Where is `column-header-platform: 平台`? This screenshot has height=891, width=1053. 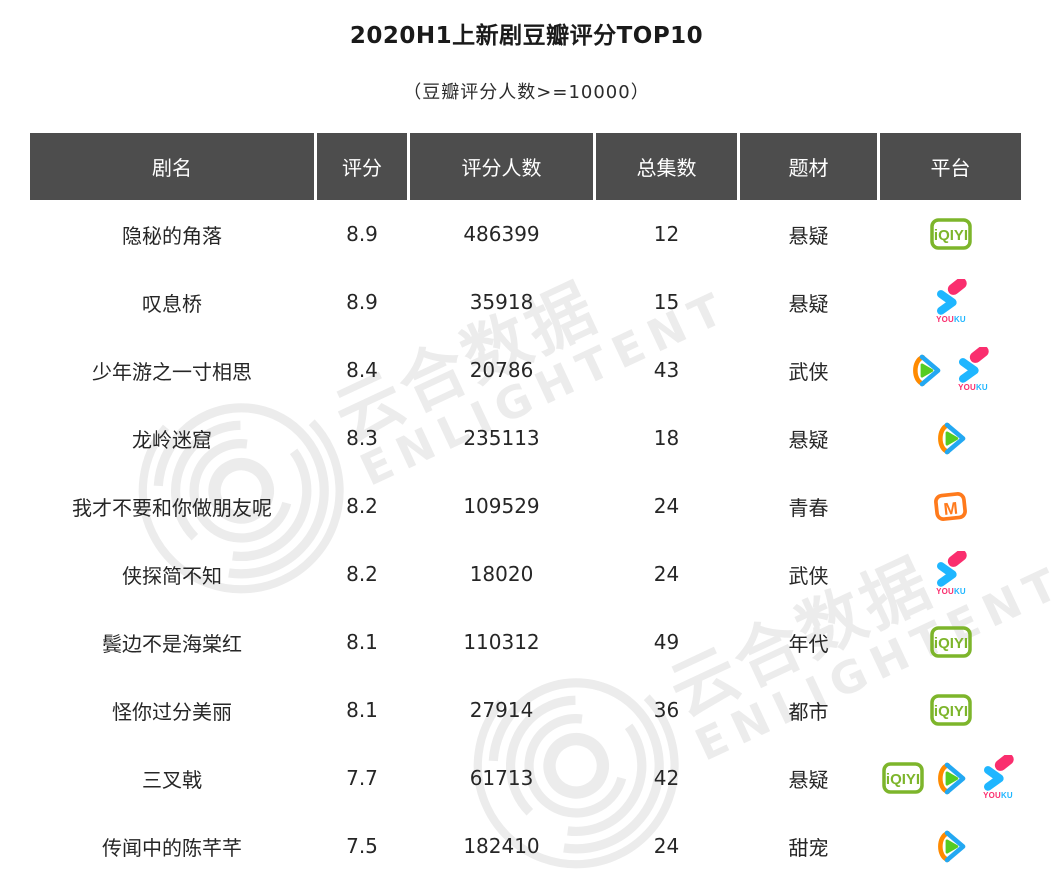
column-header-platform: 平台 is located at coordinates (950, 166).